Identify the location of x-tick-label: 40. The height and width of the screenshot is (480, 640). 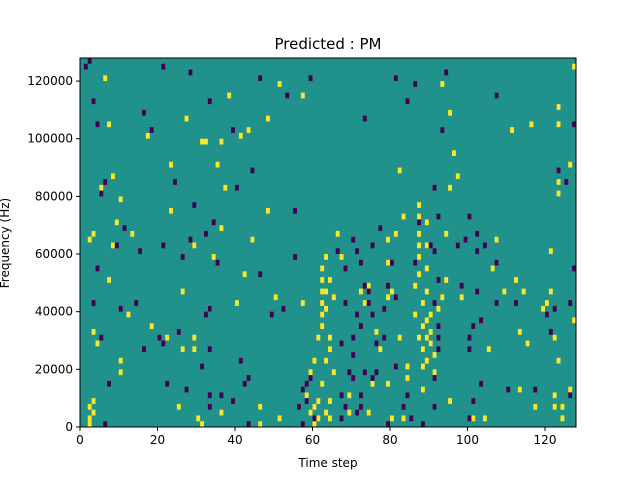
(234, 440).